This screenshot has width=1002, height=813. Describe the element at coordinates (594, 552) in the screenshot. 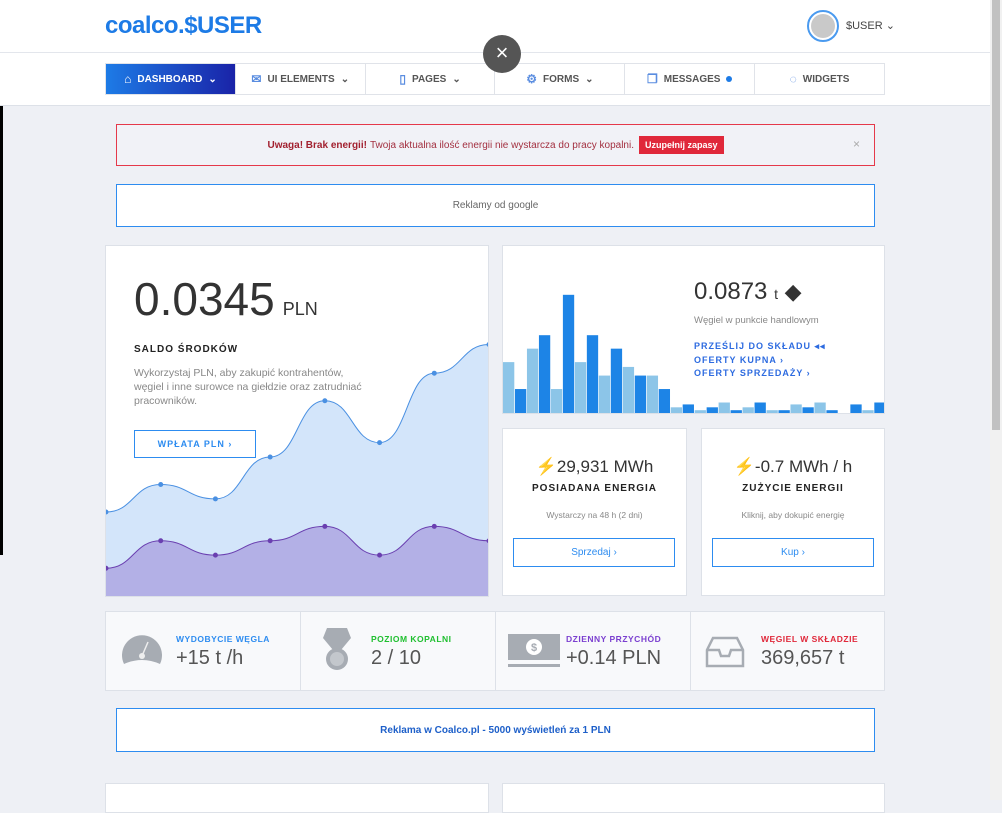

I see `sell-button: Sprzedaj ›` at that location.